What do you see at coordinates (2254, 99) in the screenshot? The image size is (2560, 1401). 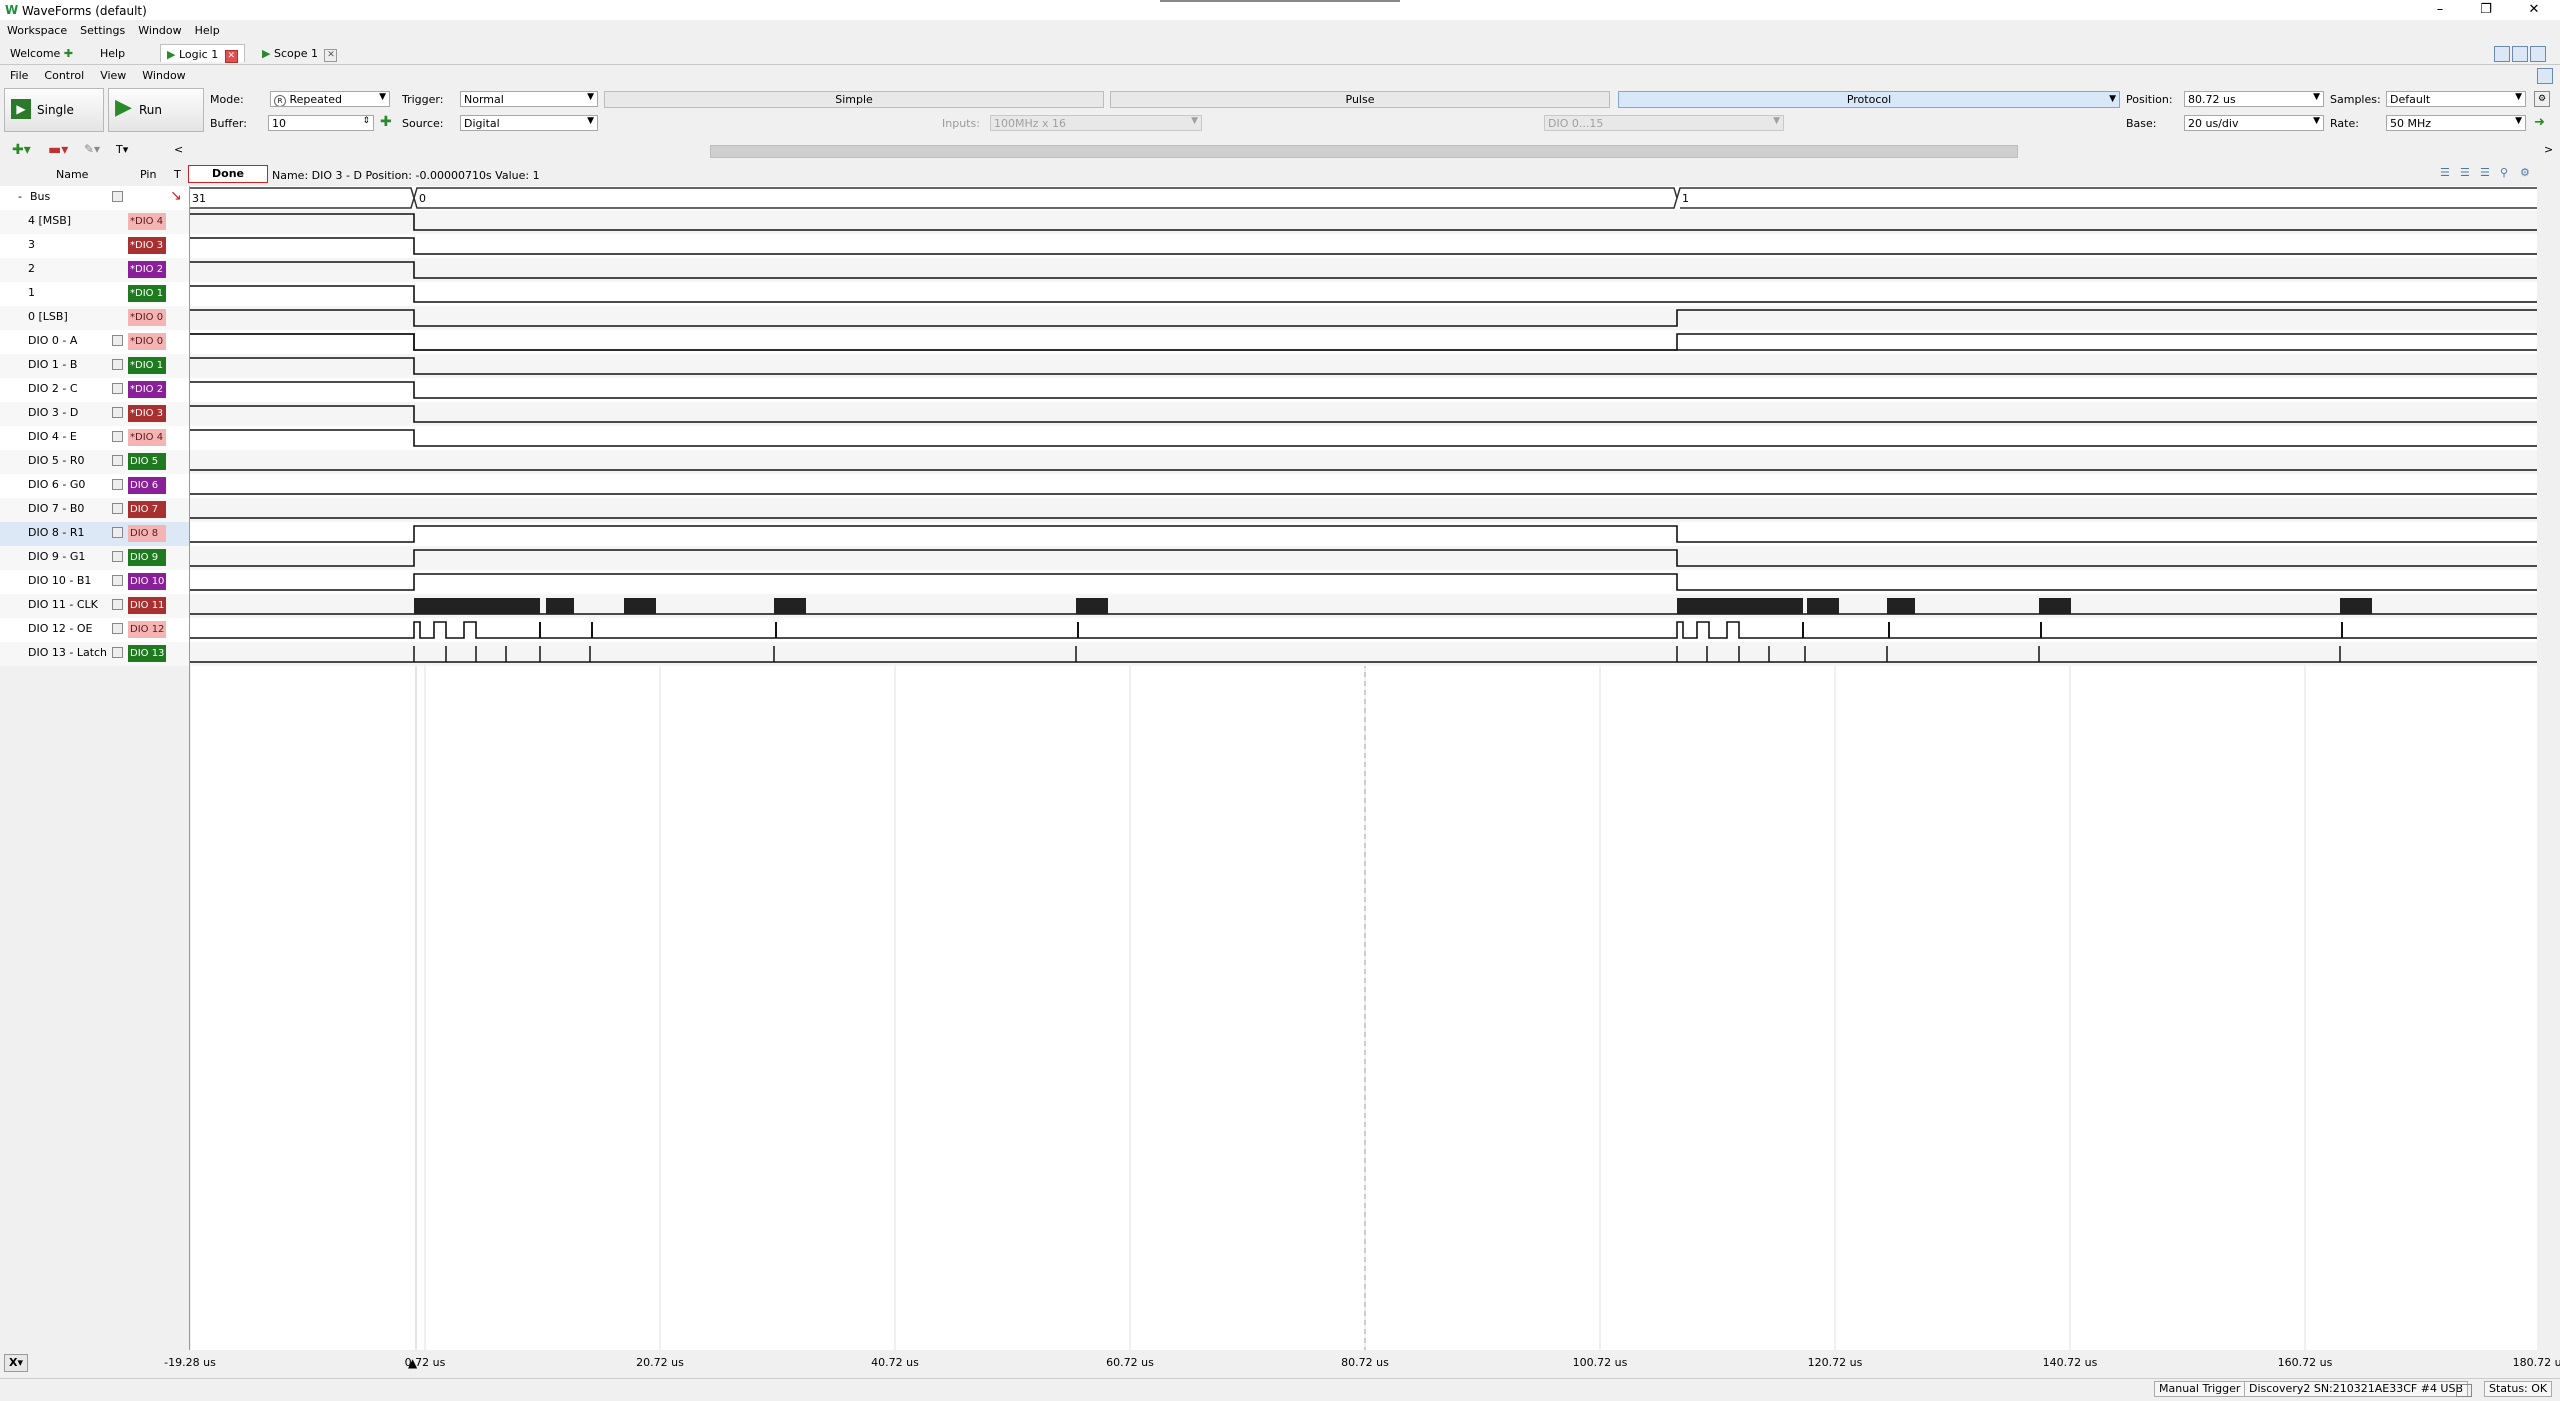 I see `position-input: 80.72 us ▼` at bounding box center [2254, 99].